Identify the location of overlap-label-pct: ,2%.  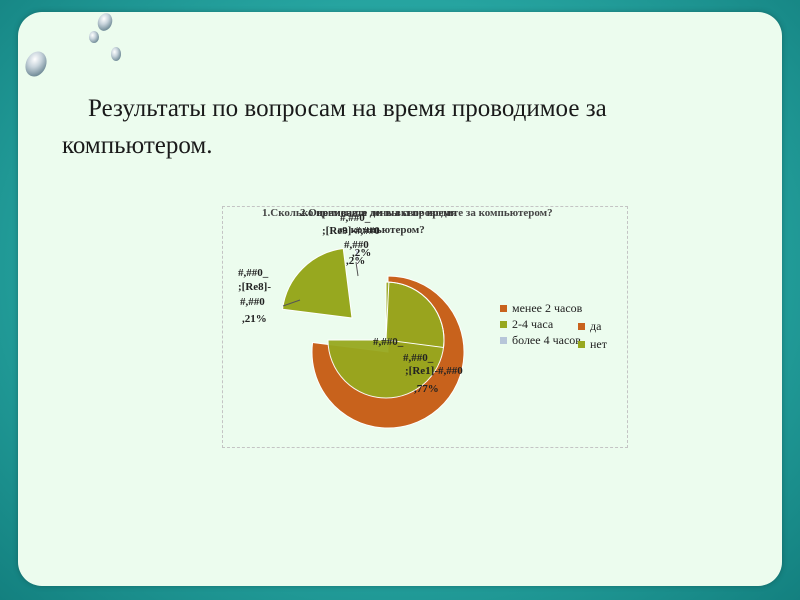
(361, 253).